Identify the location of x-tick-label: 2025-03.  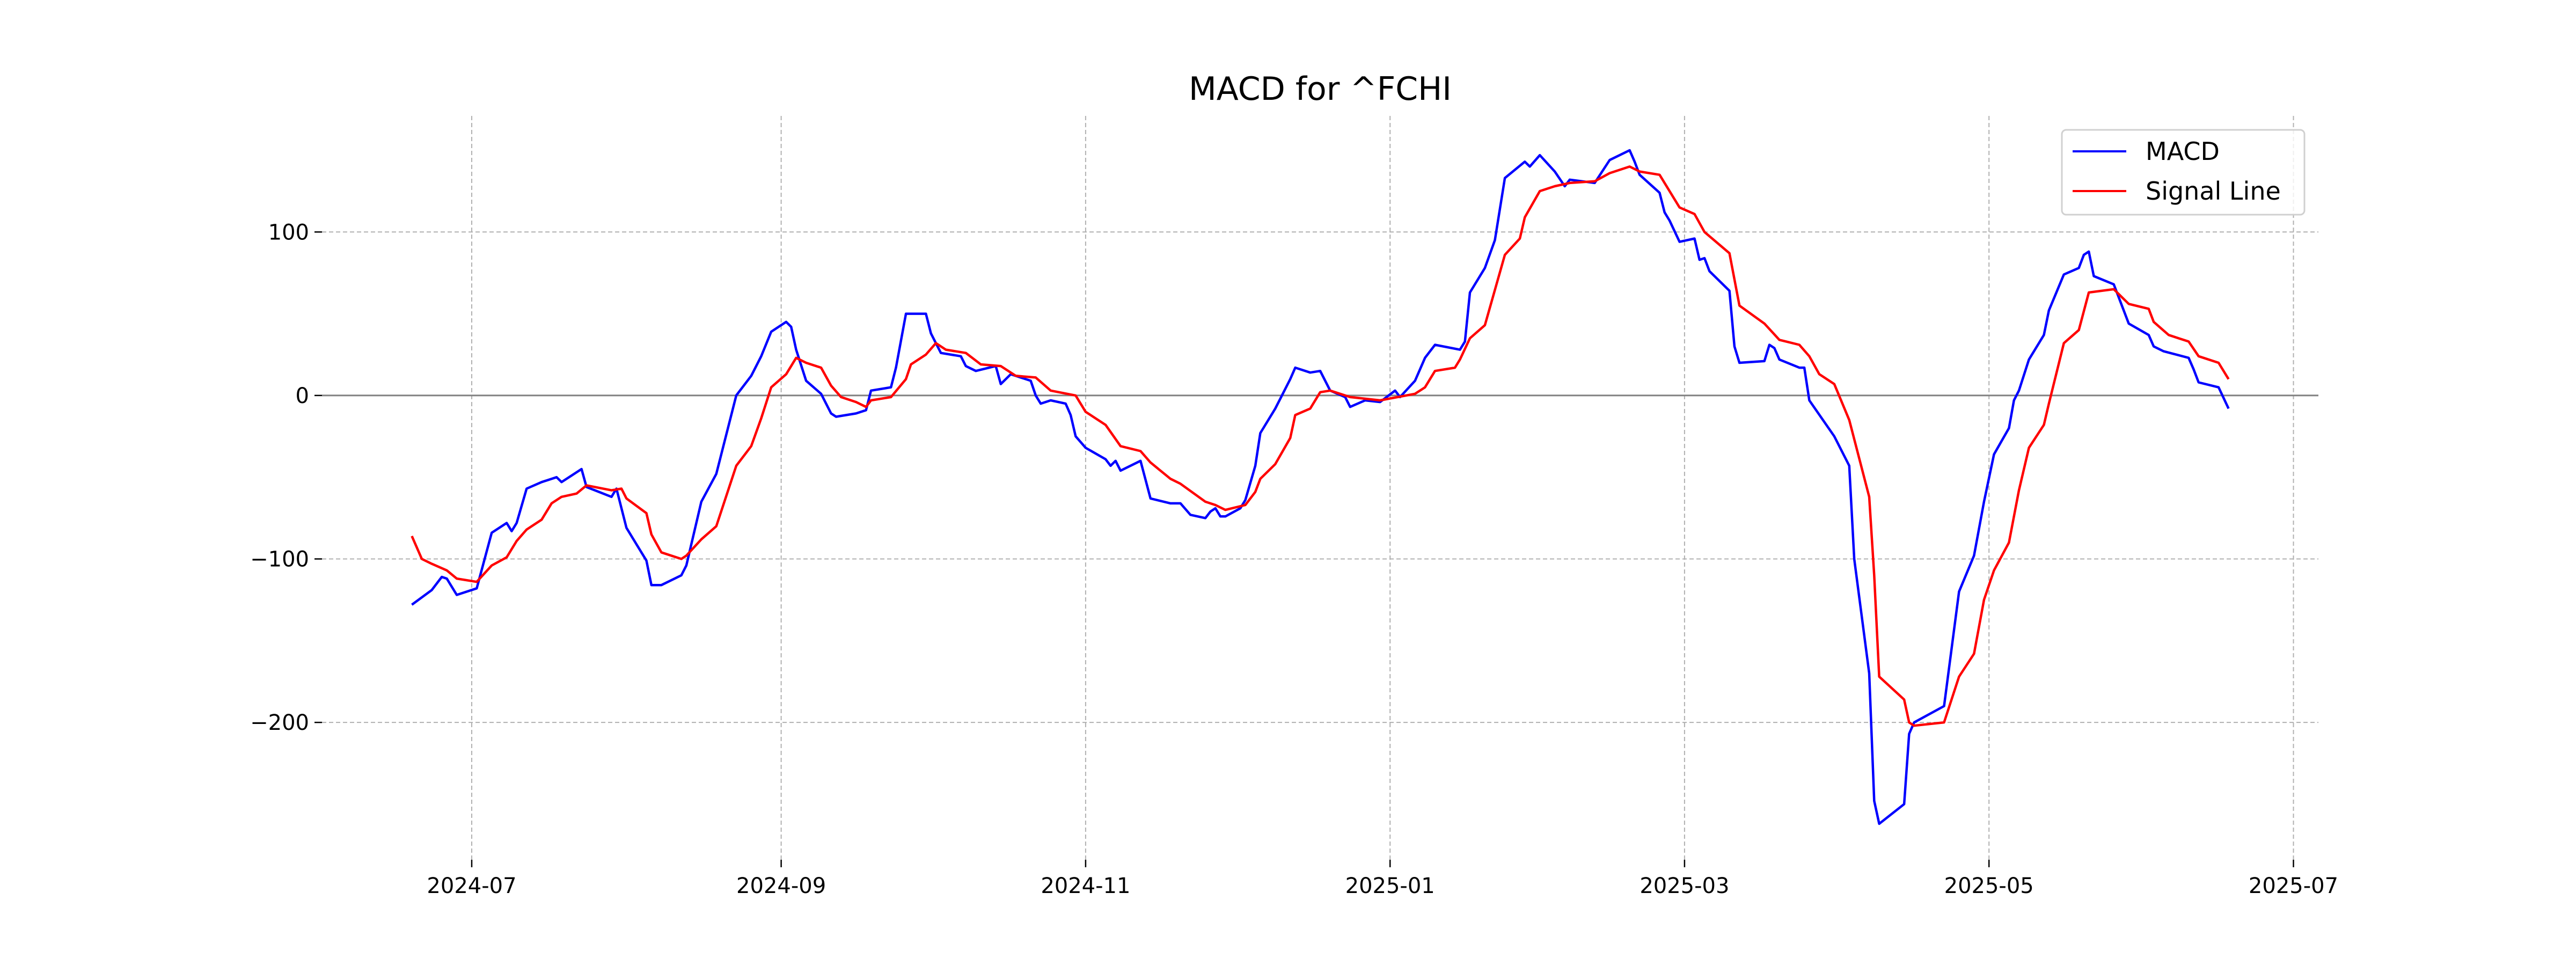
(1684, 886).